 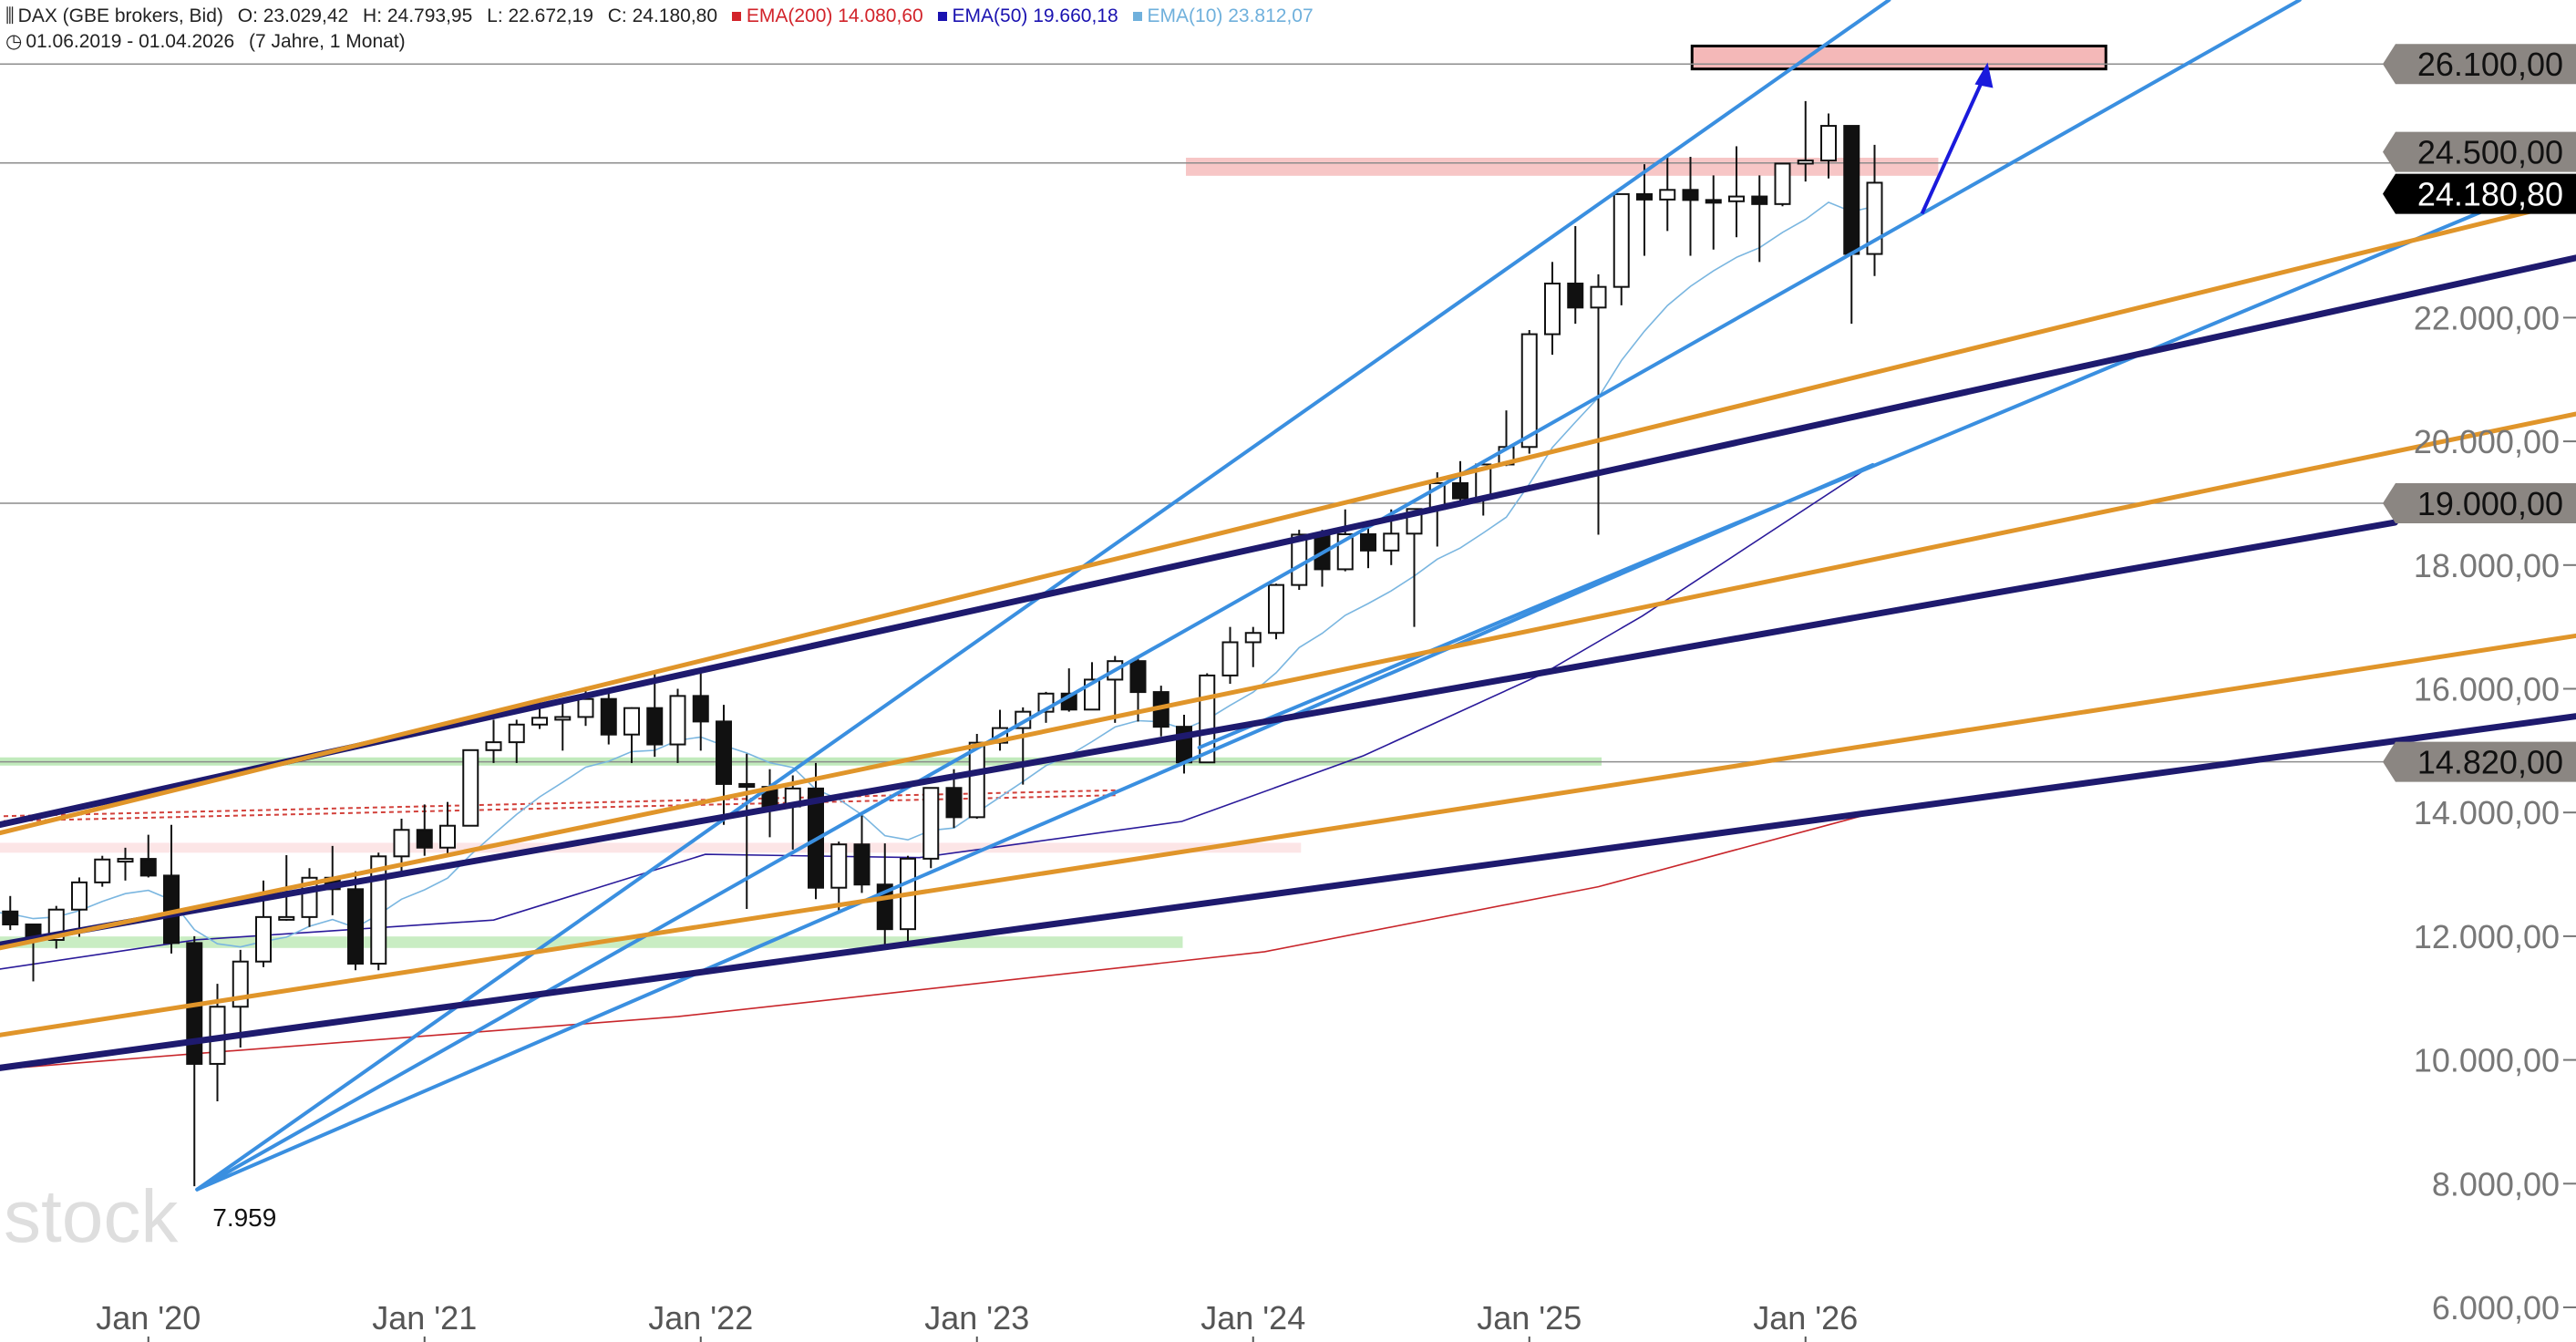 What do you see at coordinates (10, 16) in the screenshot?
I see `candlestick-icon: ⫼` at bounding box center [10, 16].